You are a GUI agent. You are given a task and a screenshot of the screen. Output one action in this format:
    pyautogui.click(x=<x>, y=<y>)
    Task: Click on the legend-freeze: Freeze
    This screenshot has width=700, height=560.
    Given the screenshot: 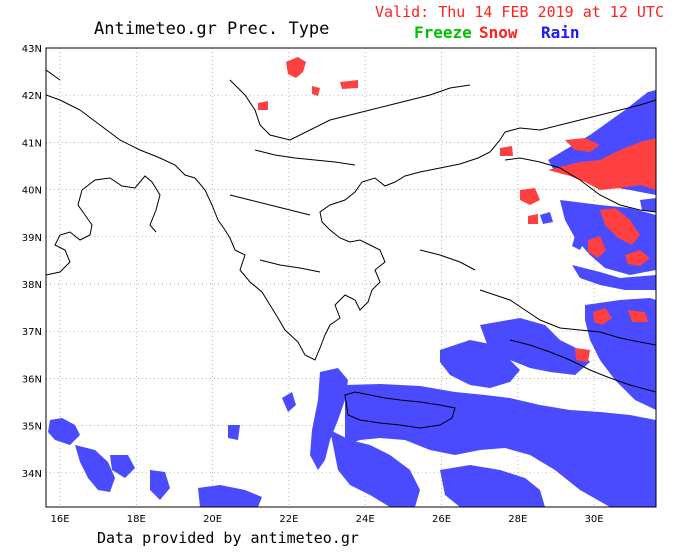 What is the action you would take?
    pyautogui.click(x=443, y=32)
    